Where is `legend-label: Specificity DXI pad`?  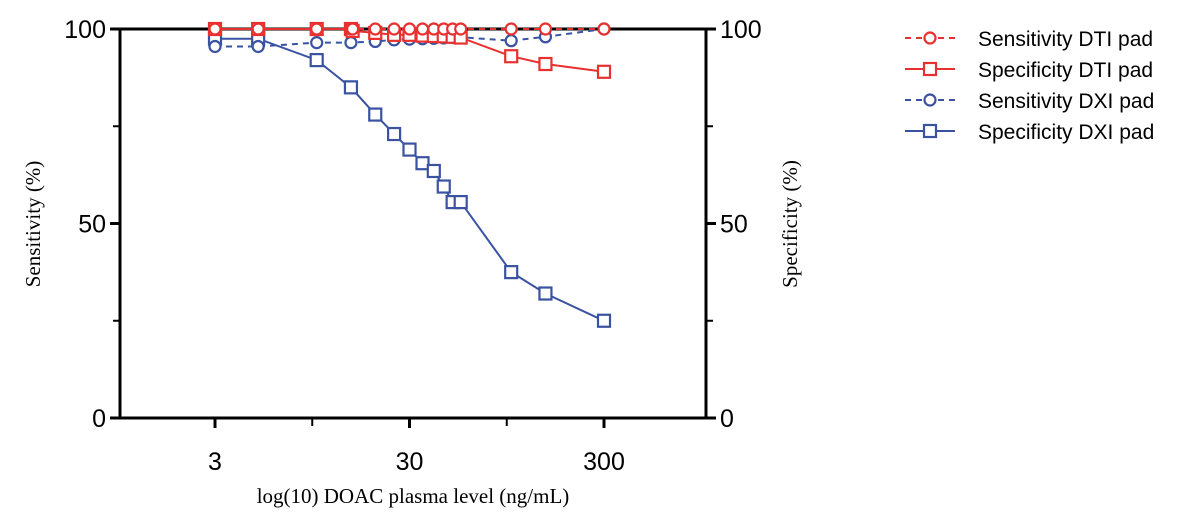 legend-label: Specificity DXI pad is located at coordinates (1066, 132).